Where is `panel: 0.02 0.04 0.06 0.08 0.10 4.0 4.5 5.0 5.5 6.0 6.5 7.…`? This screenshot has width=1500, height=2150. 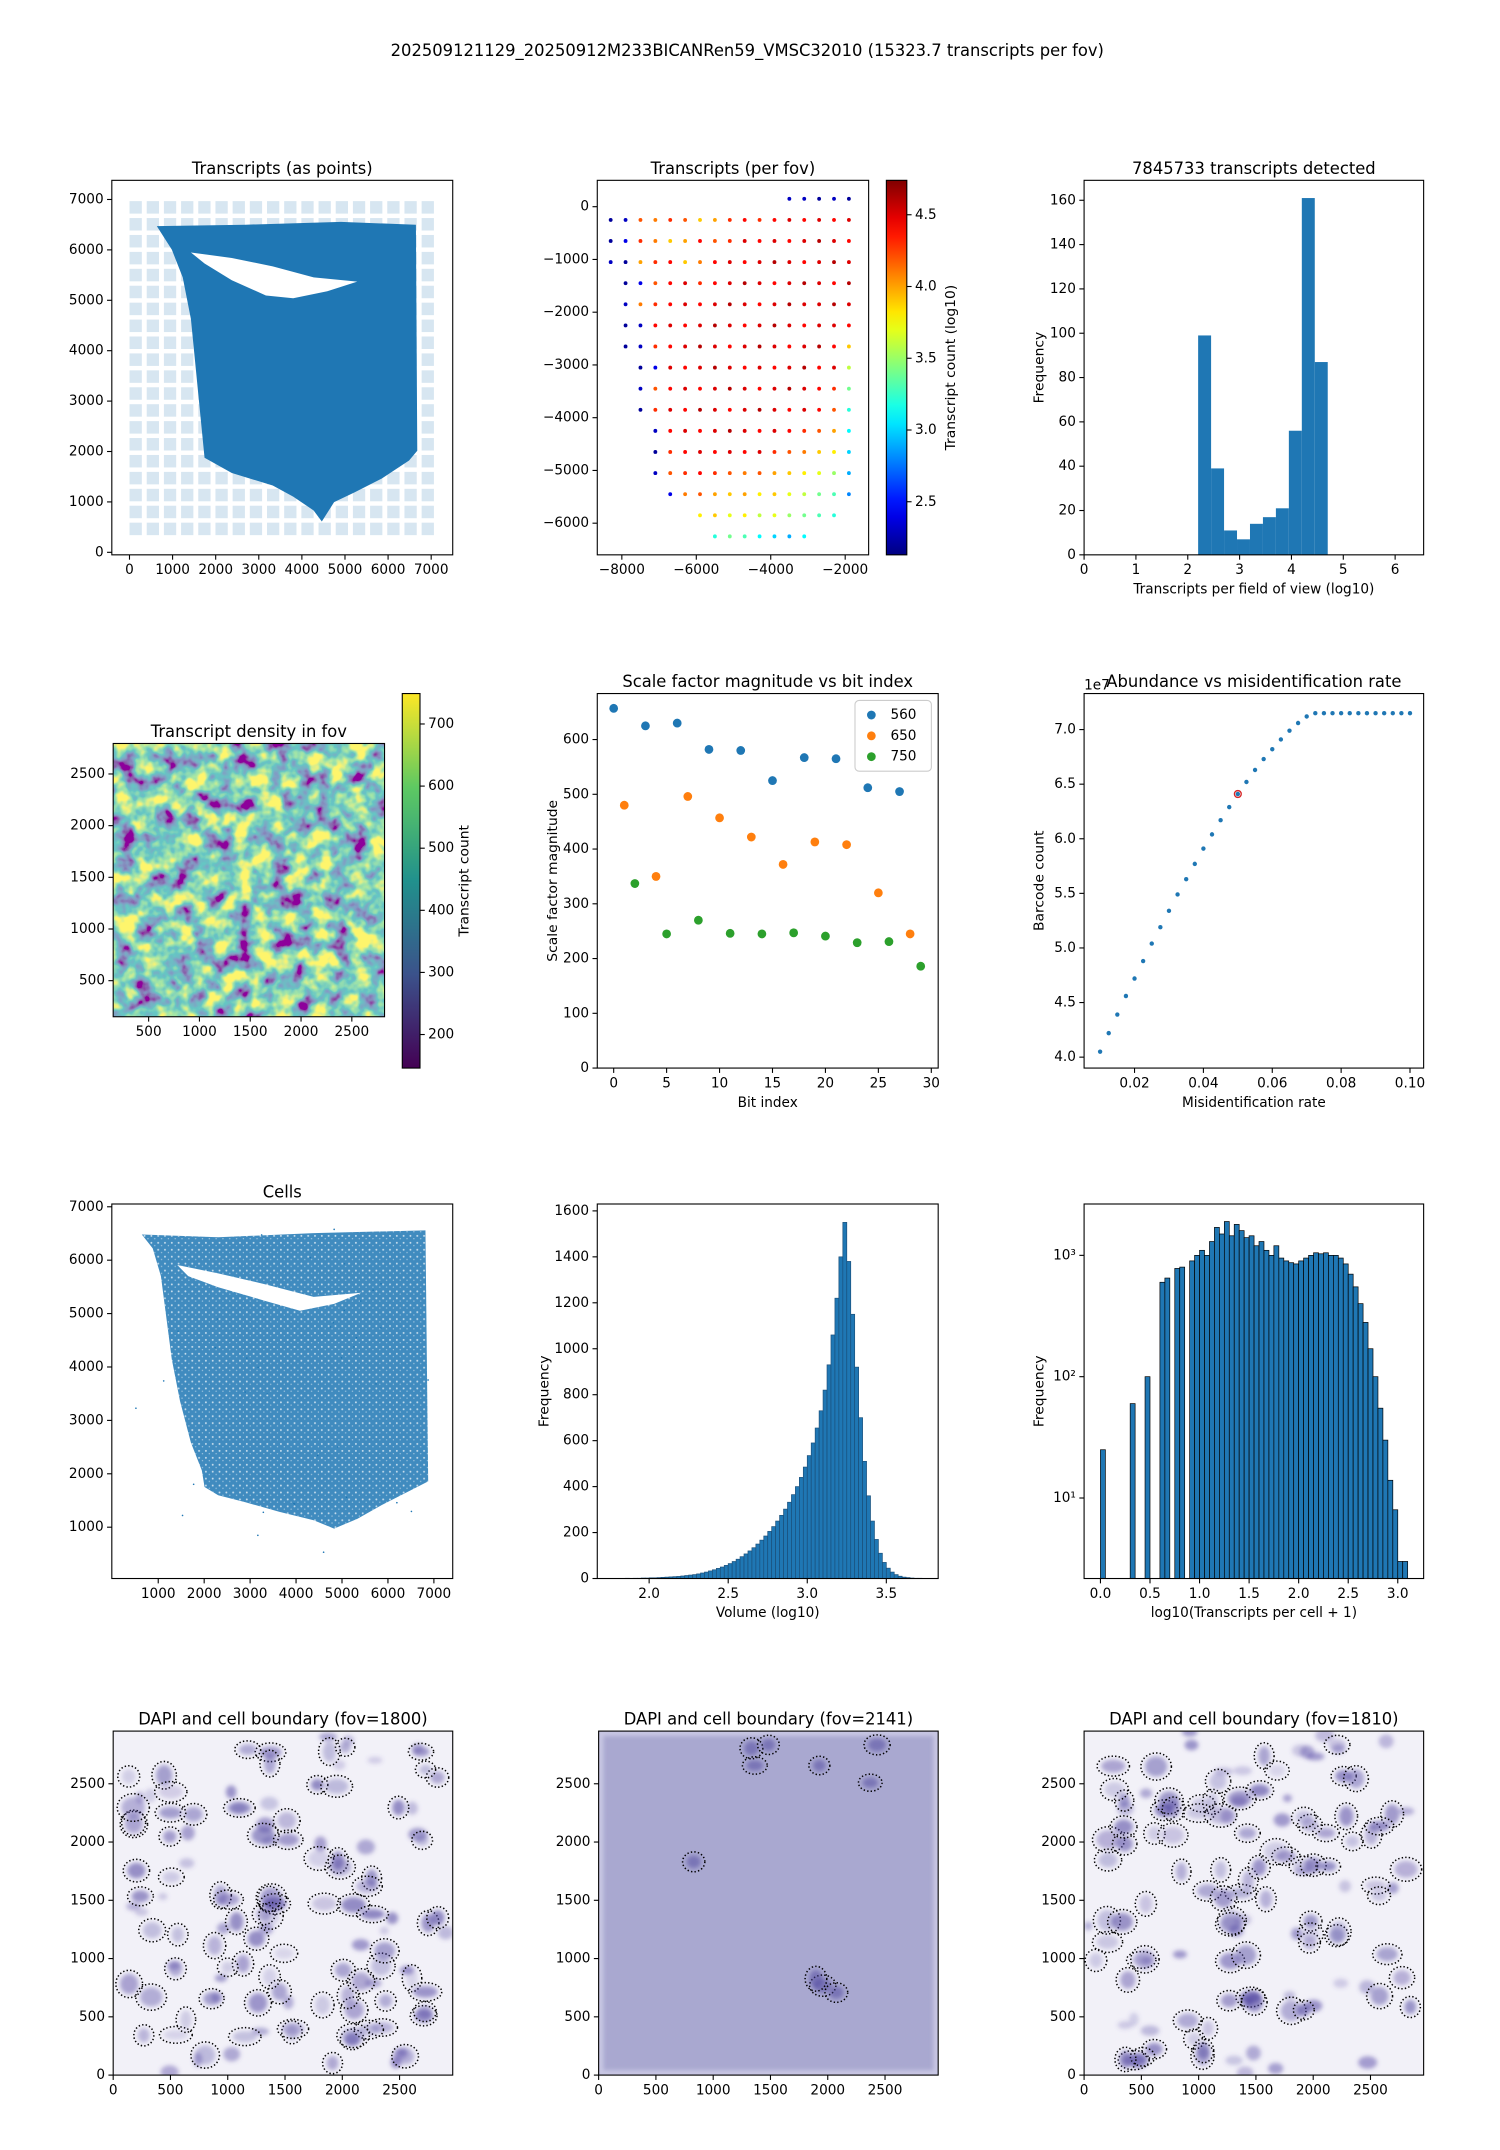
panel: 0.02 0.04 0.06 0.08 0.10 4.0 4.5 5.0 5.5 6.0 6.5 7.… is located at coordinates (1228, 891).